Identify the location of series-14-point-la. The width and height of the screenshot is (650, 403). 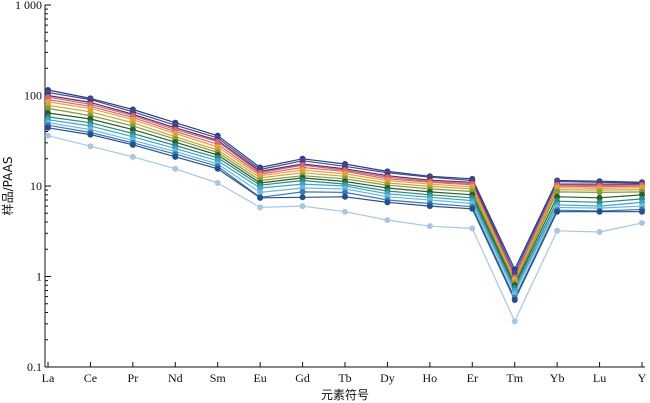
(48, 127).